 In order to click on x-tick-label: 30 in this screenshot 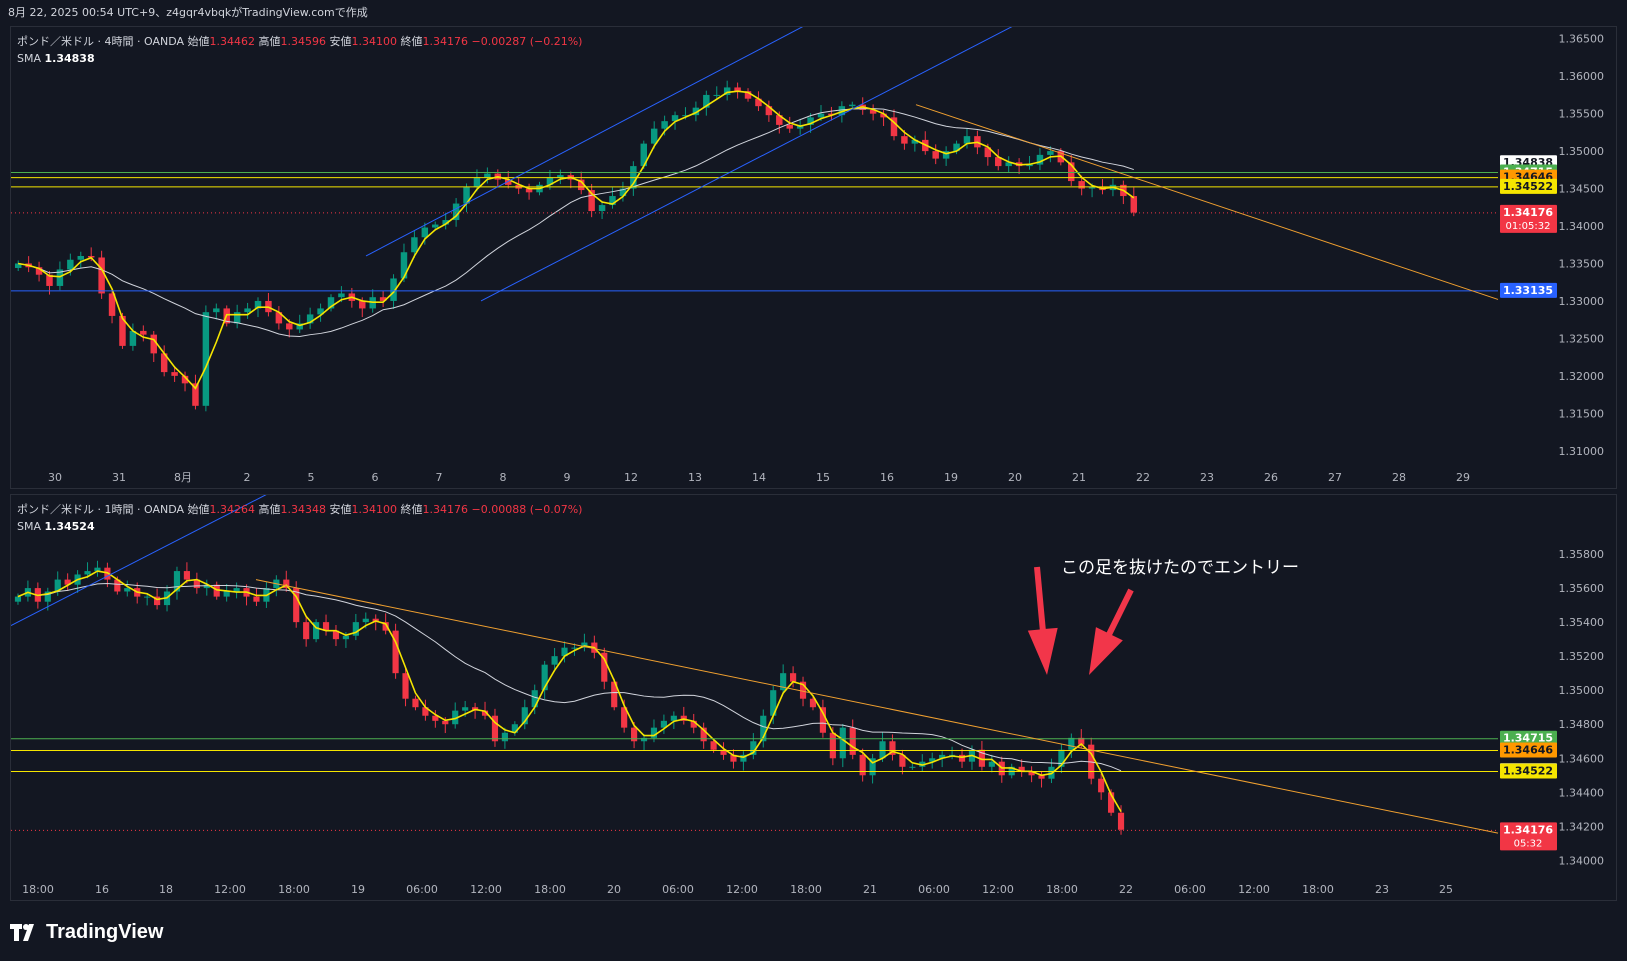, I will do `click(55, 477)`.